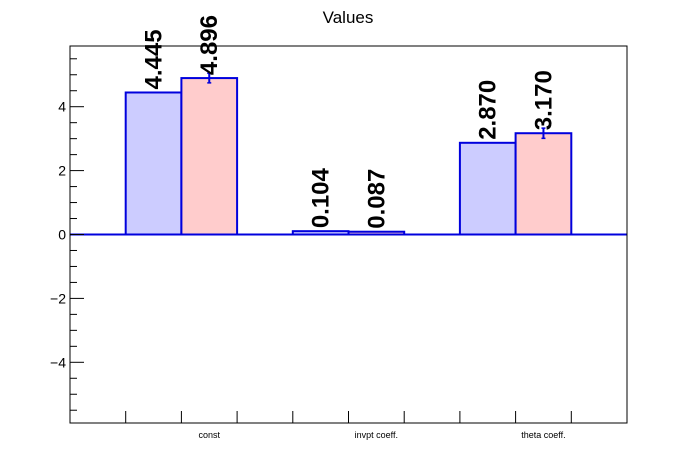 This screenshot has height=472, width=696. What do you see at coordinates (376, 106) in the screenshot?
I see `error-bars-layer` at bounding box center [376, 106].